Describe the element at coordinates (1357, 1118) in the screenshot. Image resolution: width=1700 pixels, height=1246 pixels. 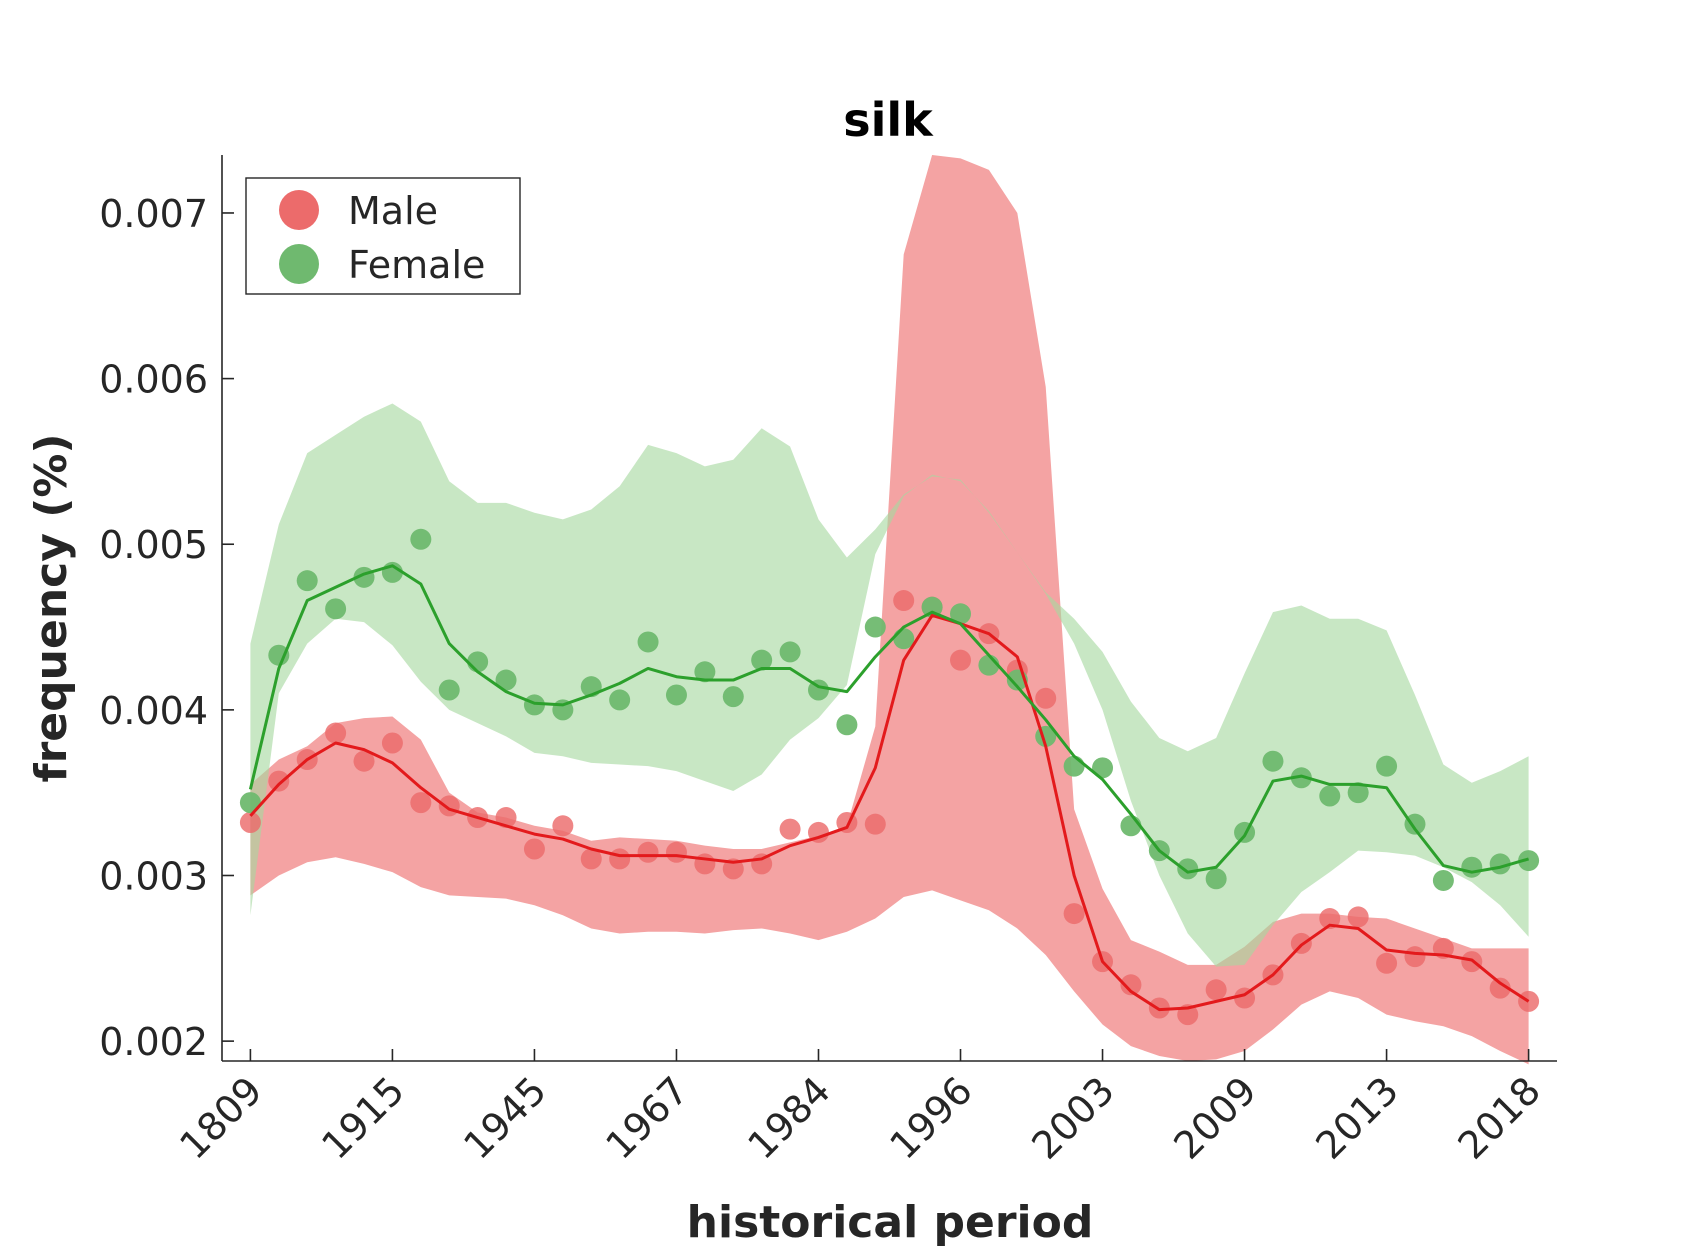
I see `x-tick-label: 2013` at that location.